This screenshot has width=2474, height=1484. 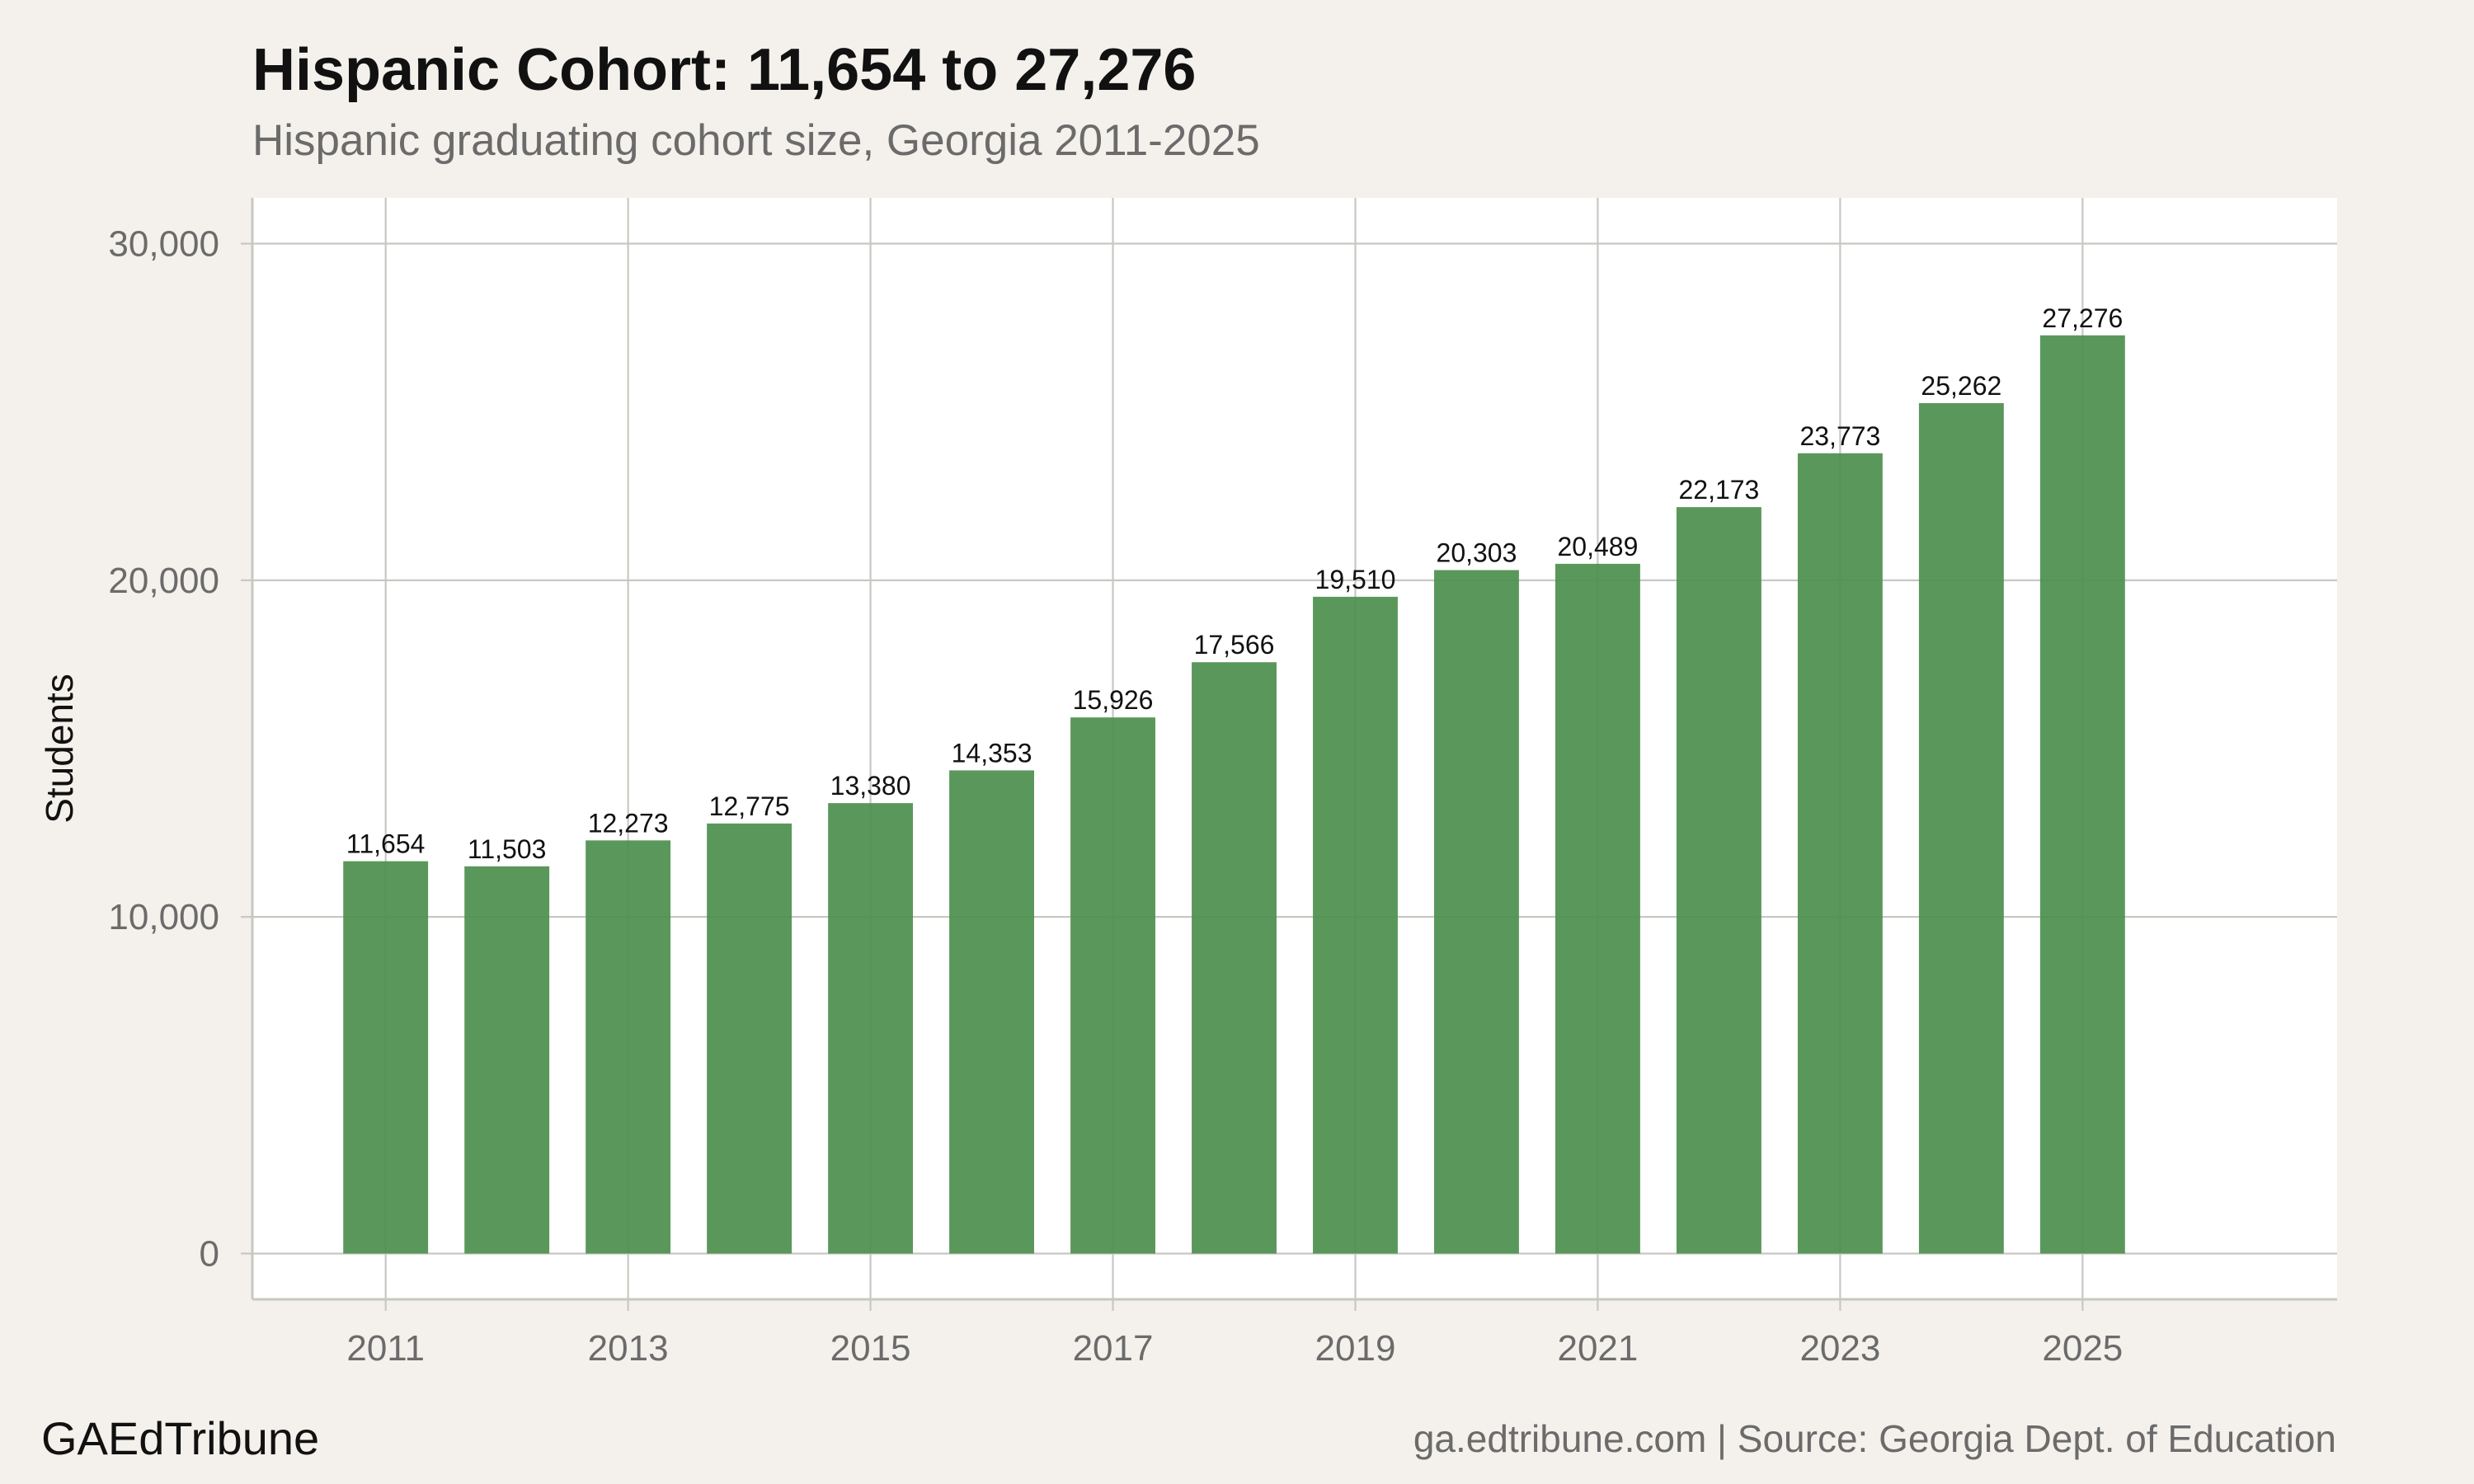 I want to click on x-axis-ticks: 2011 2013 2015 2017 2019 2021 2023 2025, so click(x=1234, y=1334).